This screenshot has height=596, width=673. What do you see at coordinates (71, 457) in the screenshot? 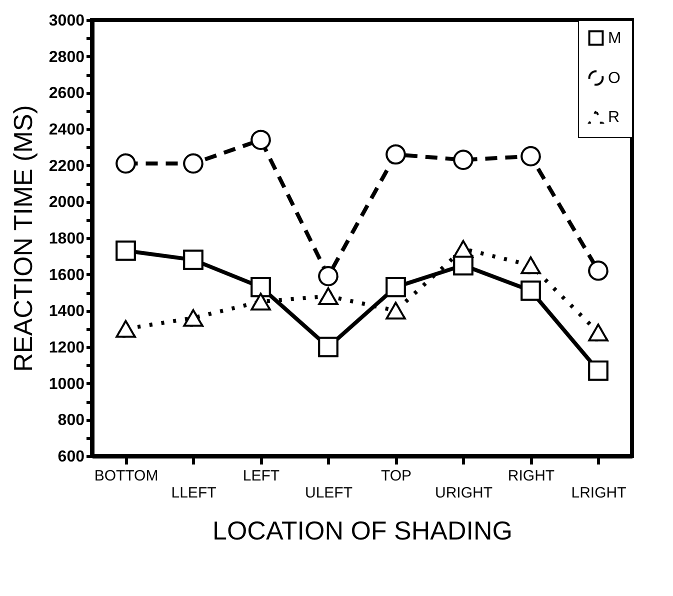
I see `y-tick-label: 600` at bounding box center [71, 457].